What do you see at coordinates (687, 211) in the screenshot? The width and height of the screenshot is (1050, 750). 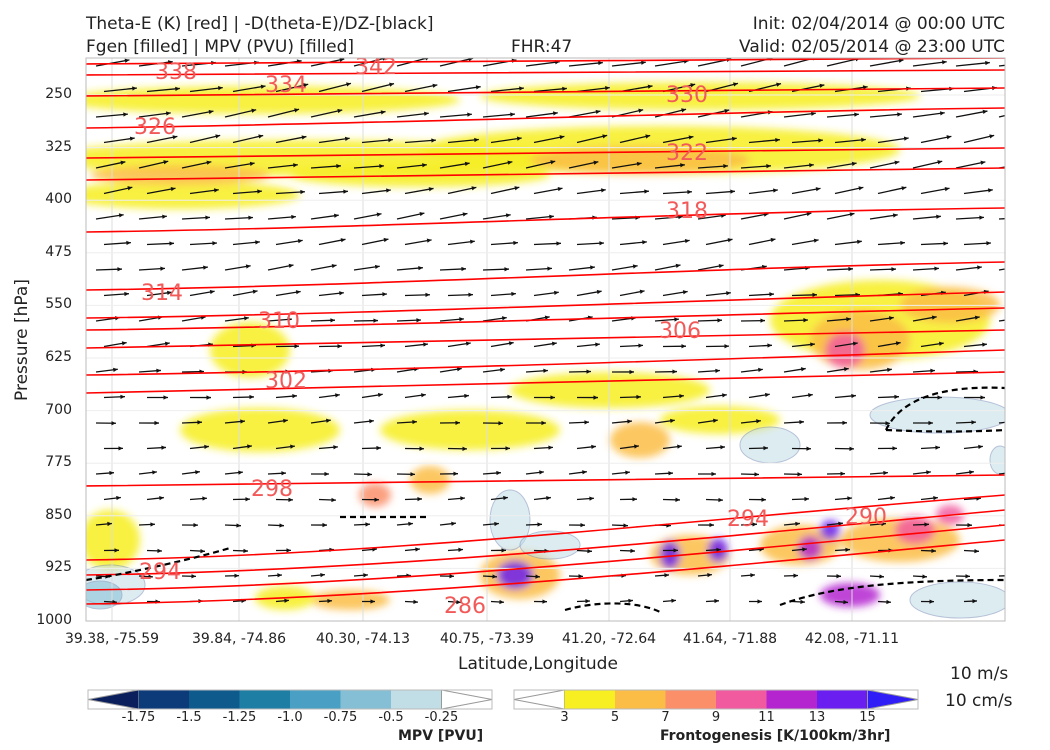 I see `theta-e-label: 318` at bounding box center [687, 211].